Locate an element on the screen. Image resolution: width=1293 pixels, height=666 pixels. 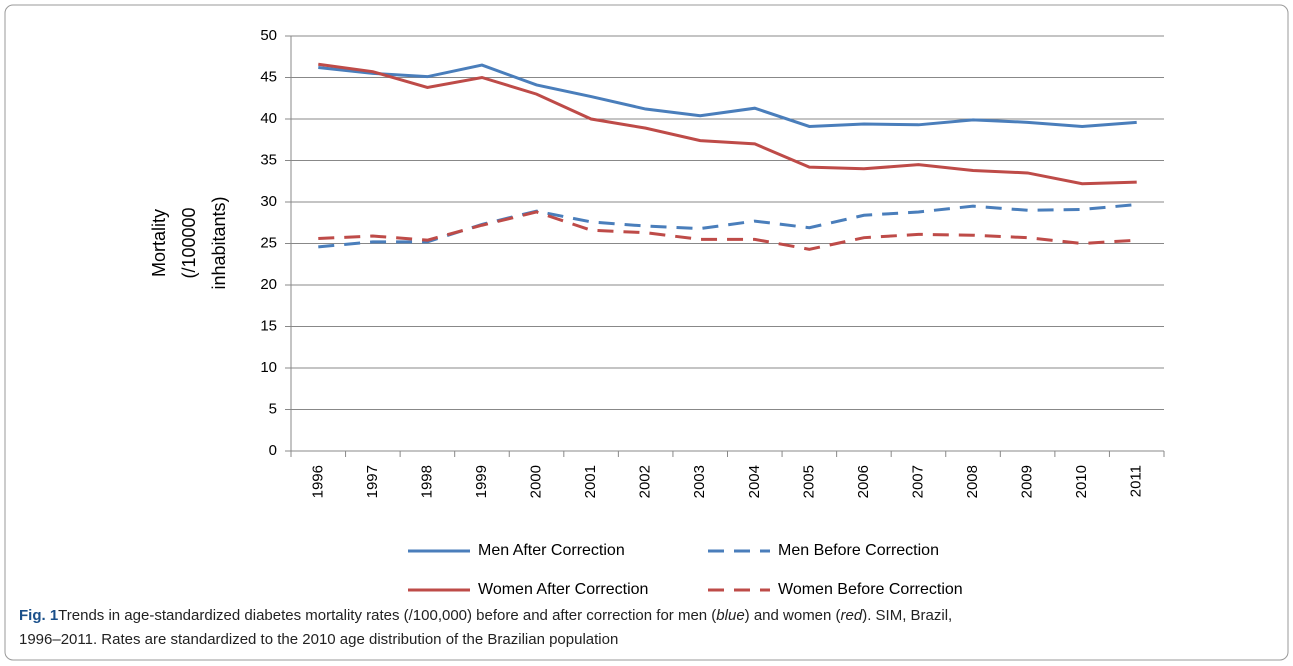
caption-text: blue is located at coordinates (730, 615).